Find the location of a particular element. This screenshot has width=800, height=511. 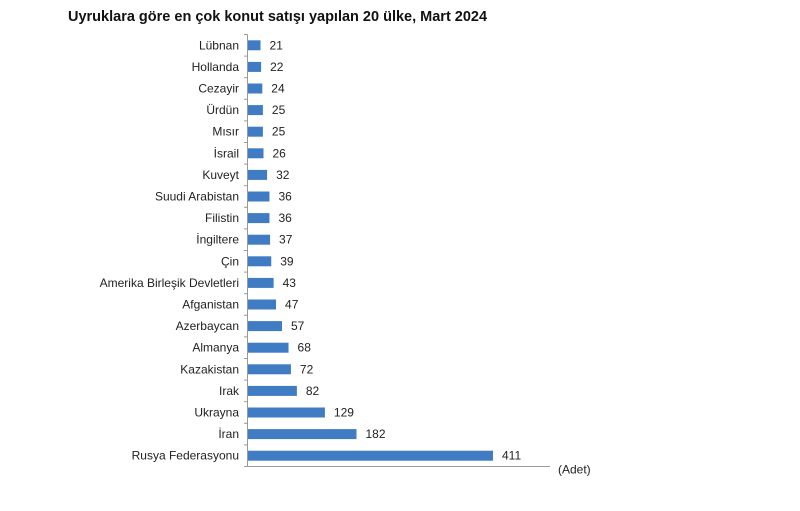

category-label: Almanya is located at coordinates (215, 348).